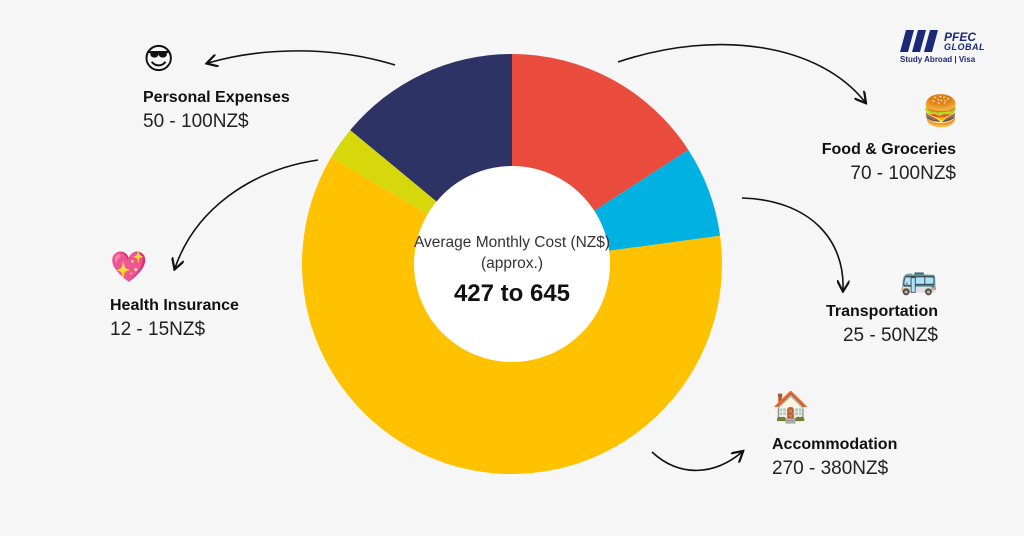  I want to click on arrow-accommodation, so click(696, 462).